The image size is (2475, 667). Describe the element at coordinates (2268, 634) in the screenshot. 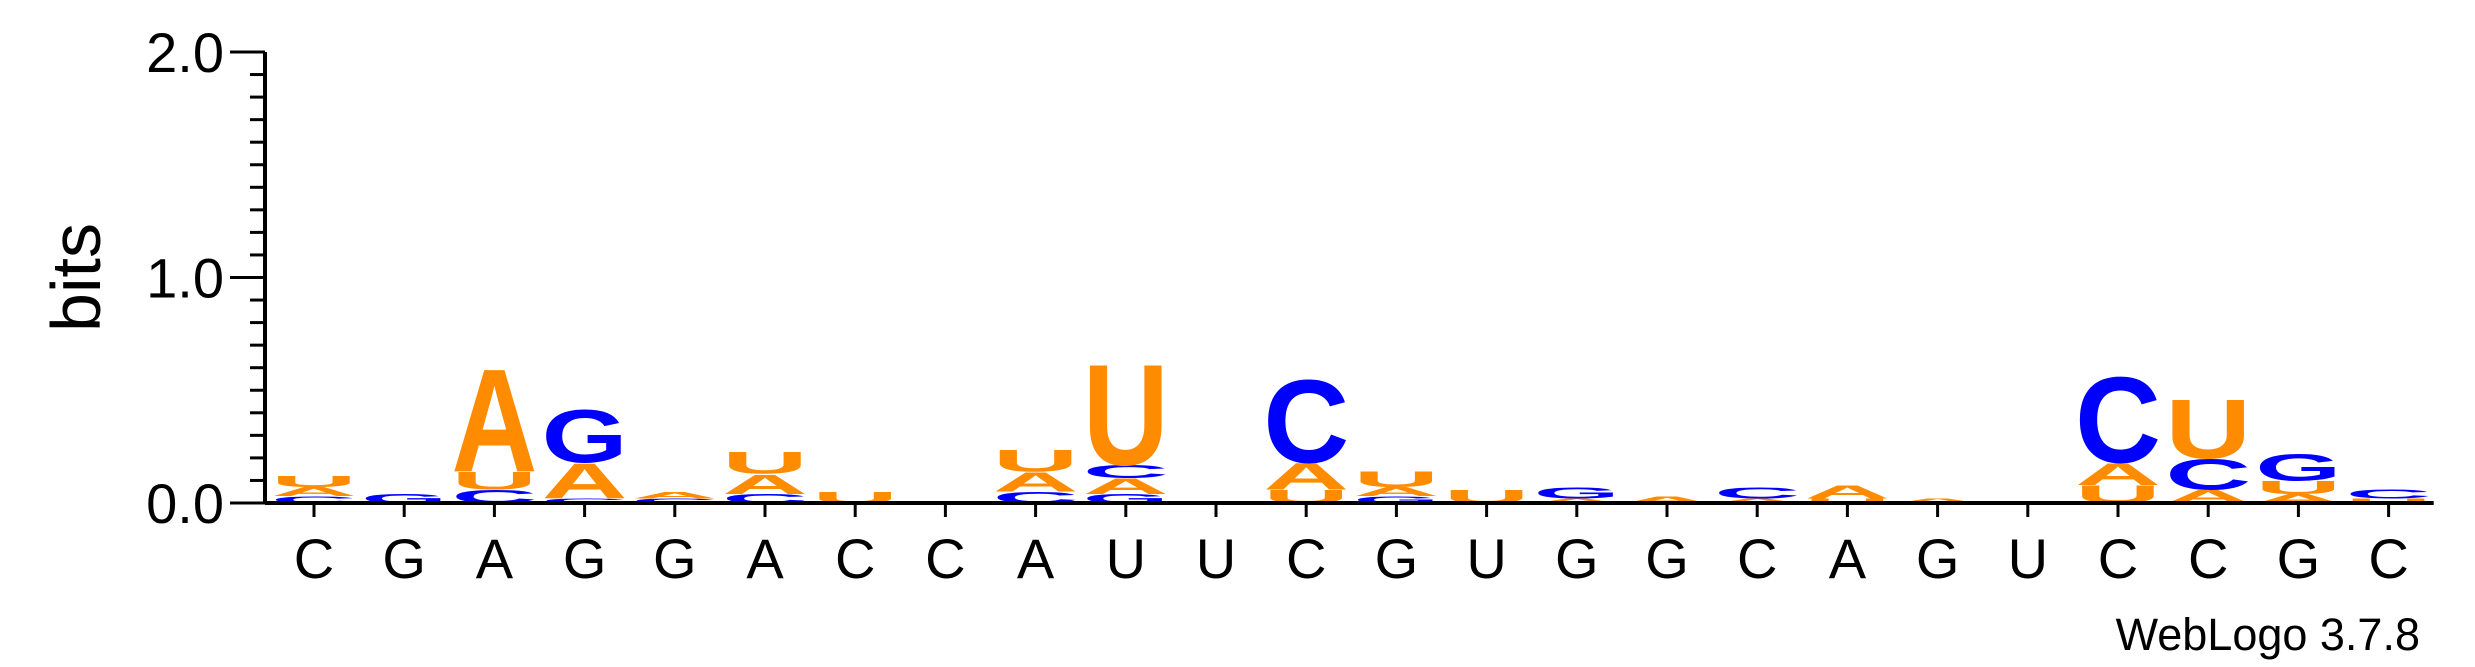

I see `weblogo-credit: WebLogo 3.7.8` at that location.